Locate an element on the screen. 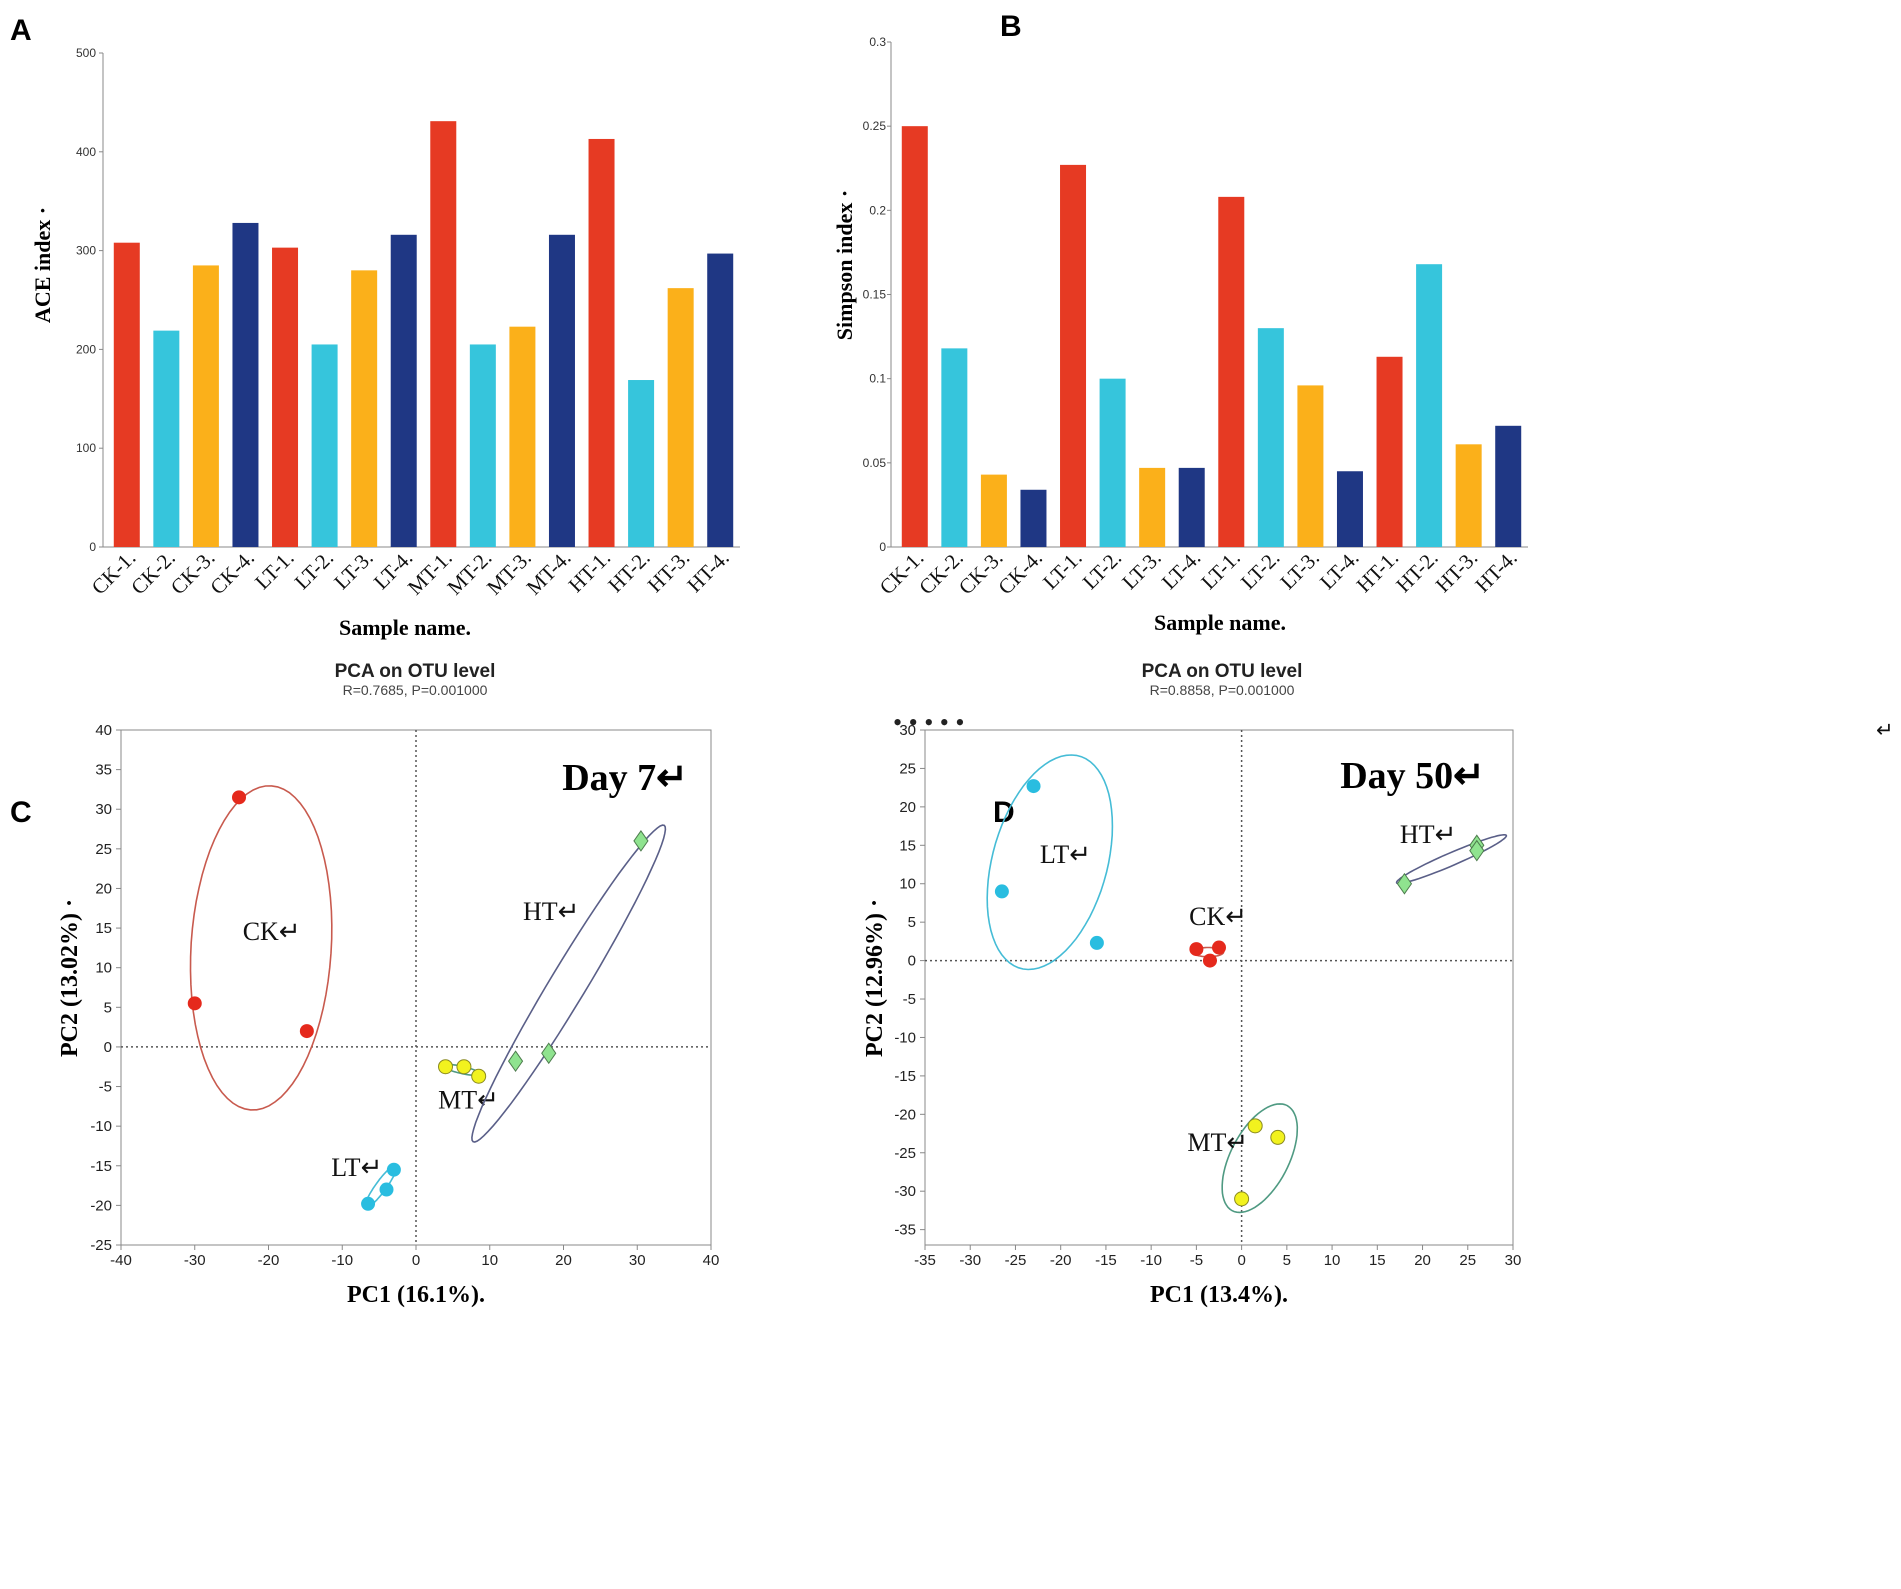 The height and width of the screenshot is (1589, 1901). x-tick-label: 0 is located at coordinates (416, 1260).